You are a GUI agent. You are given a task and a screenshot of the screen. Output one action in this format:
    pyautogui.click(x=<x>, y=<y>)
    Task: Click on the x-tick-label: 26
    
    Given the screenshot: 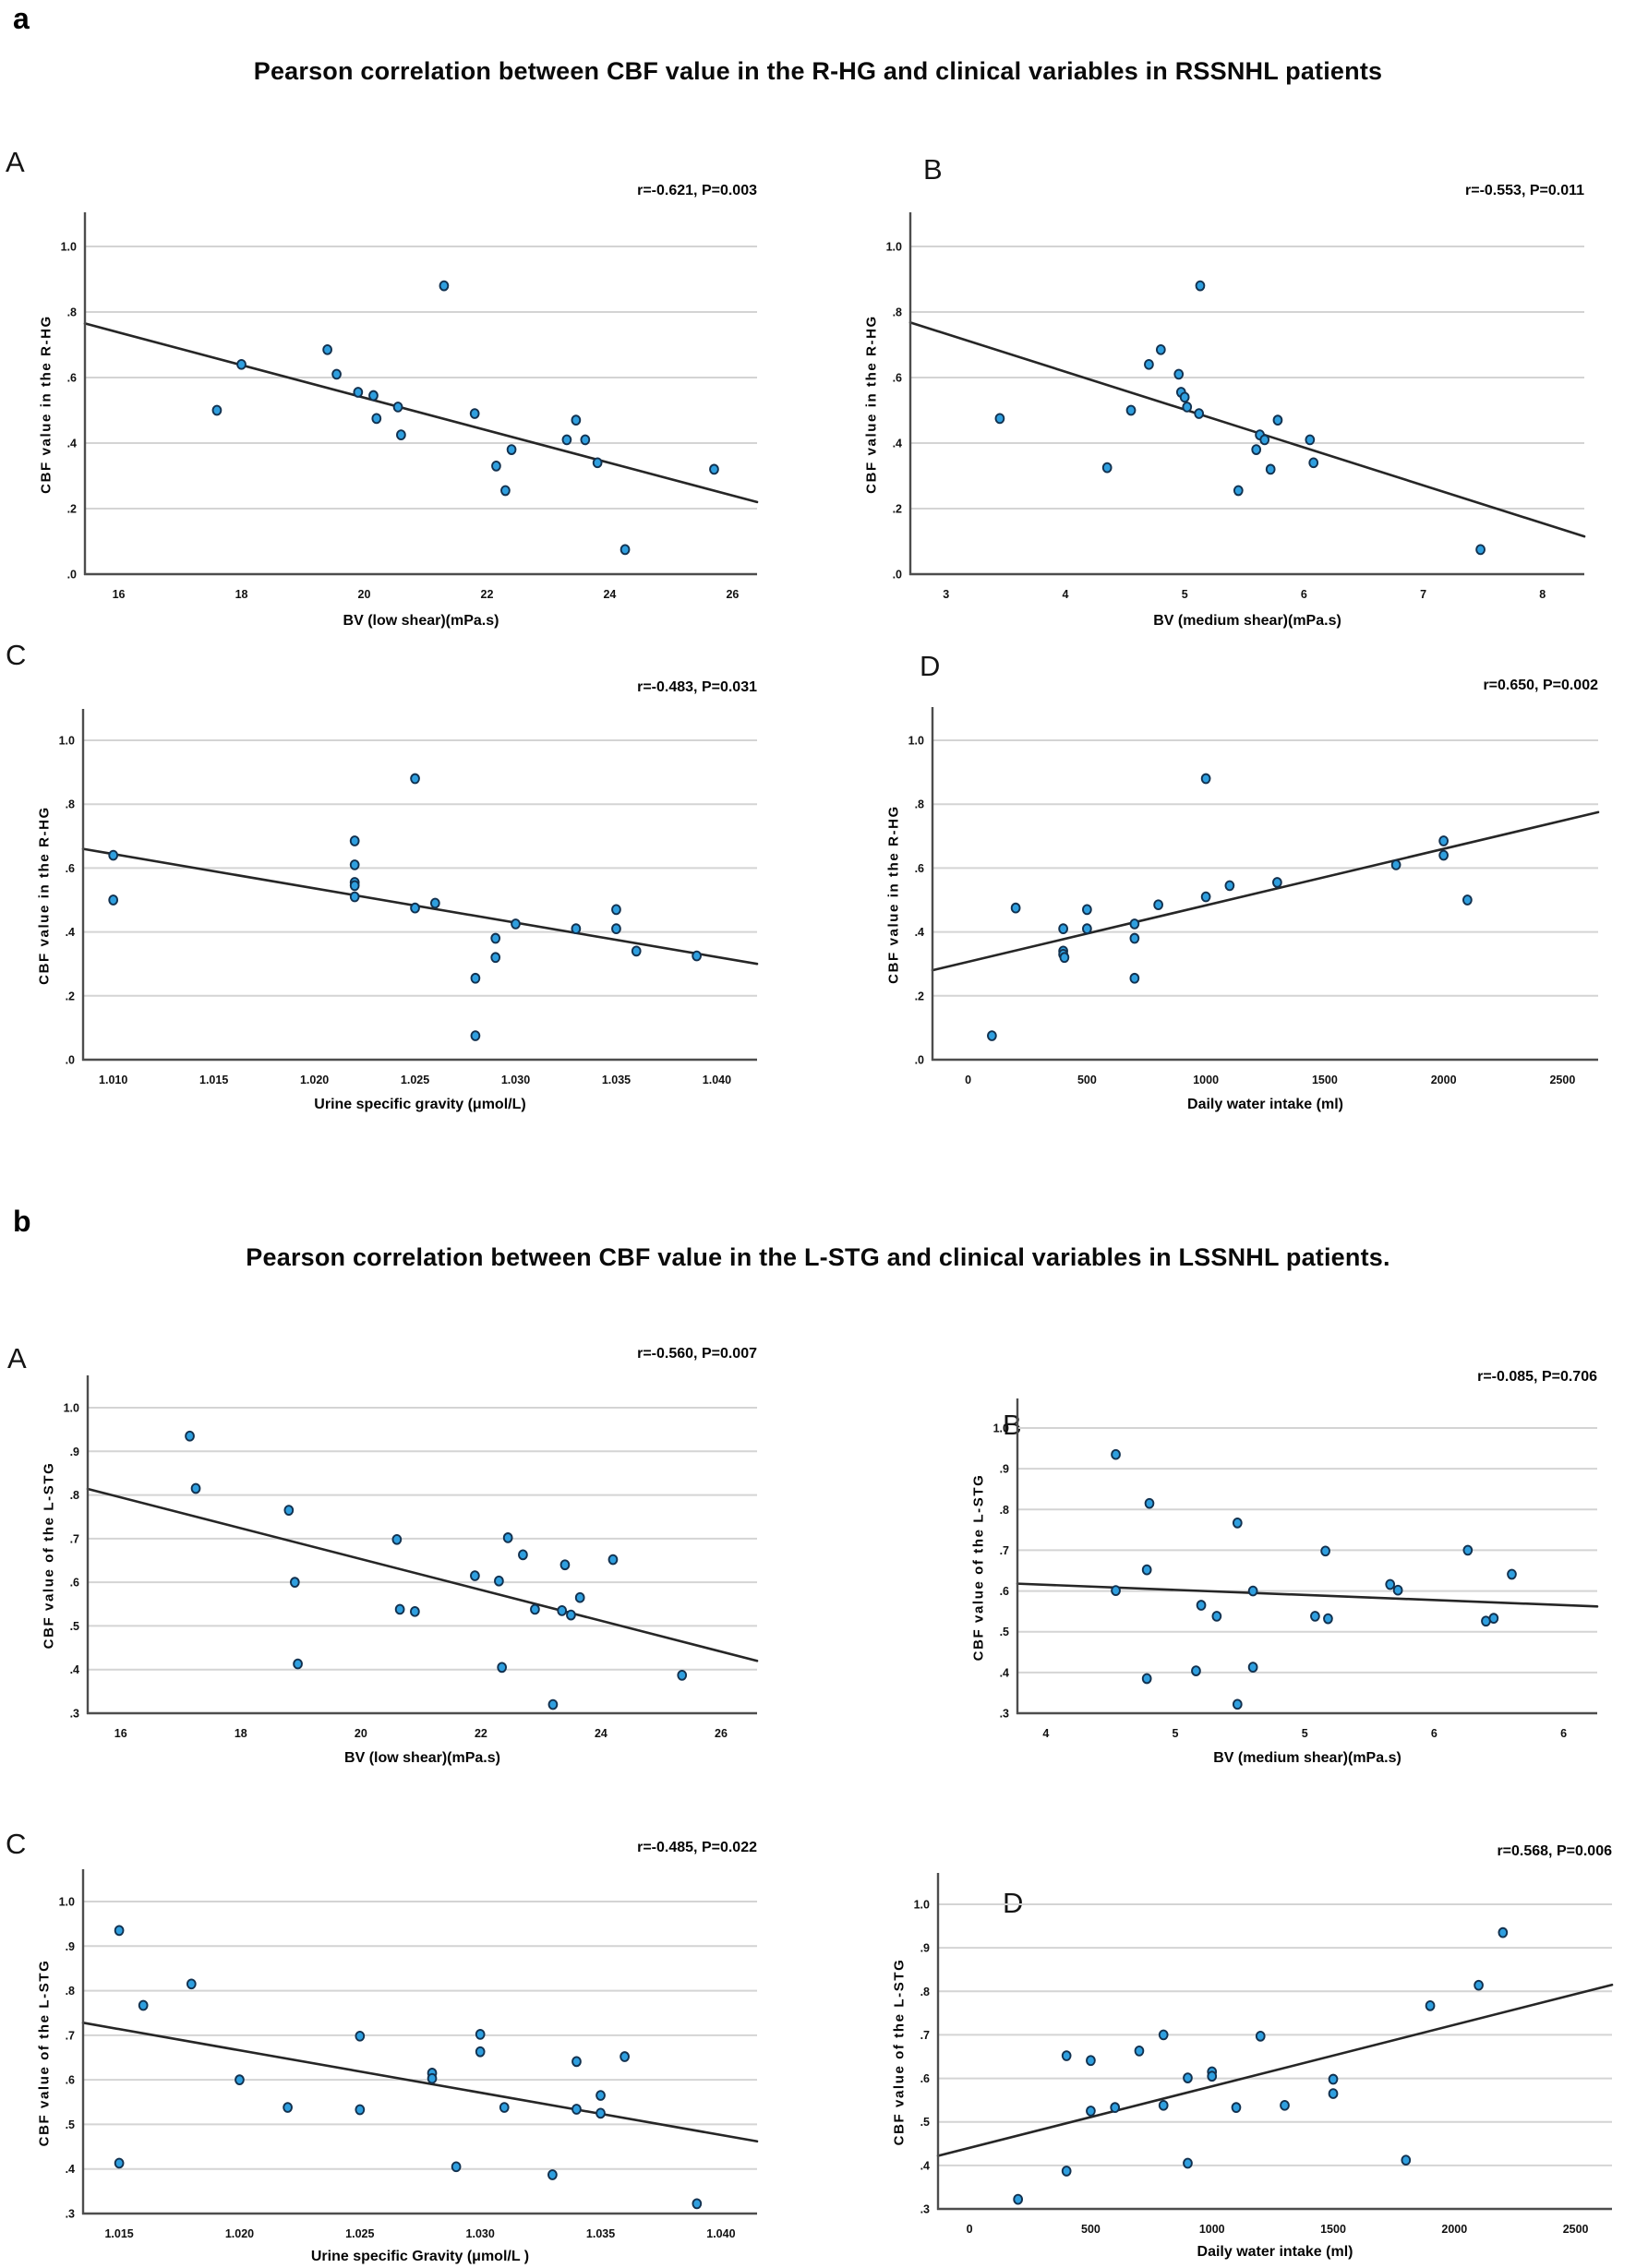 What is the action you would take?
    pyautogui.click(x=722, y=1733)
    